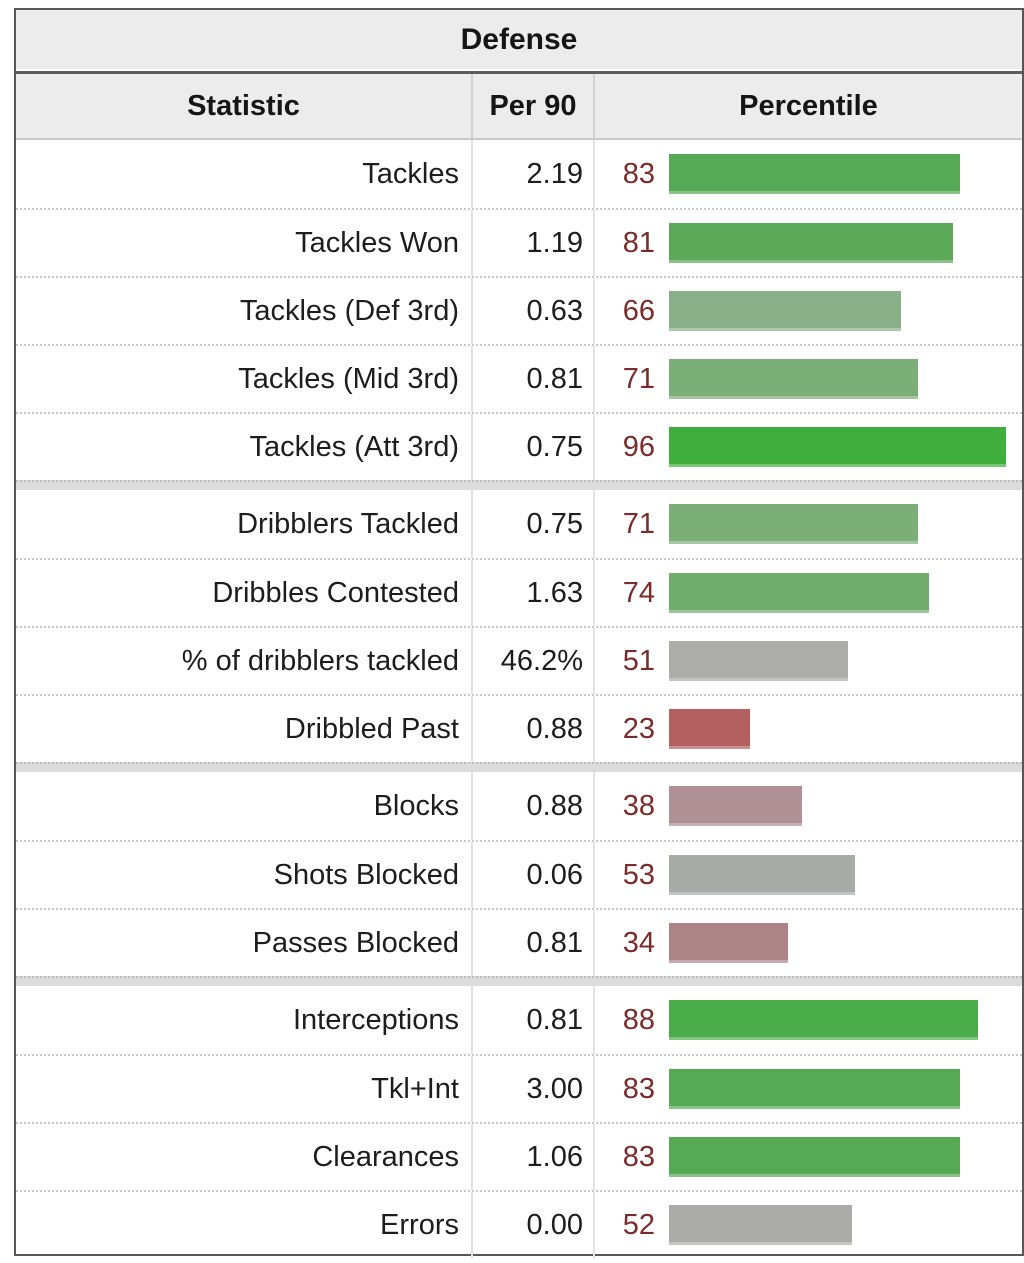 Image resolution: width=1024 pixels, height=1263 pixels. What do you see at coordinates (638, 446) in the screenshot?
I see `percentile-value: 96` at bounding box center [638, 446].